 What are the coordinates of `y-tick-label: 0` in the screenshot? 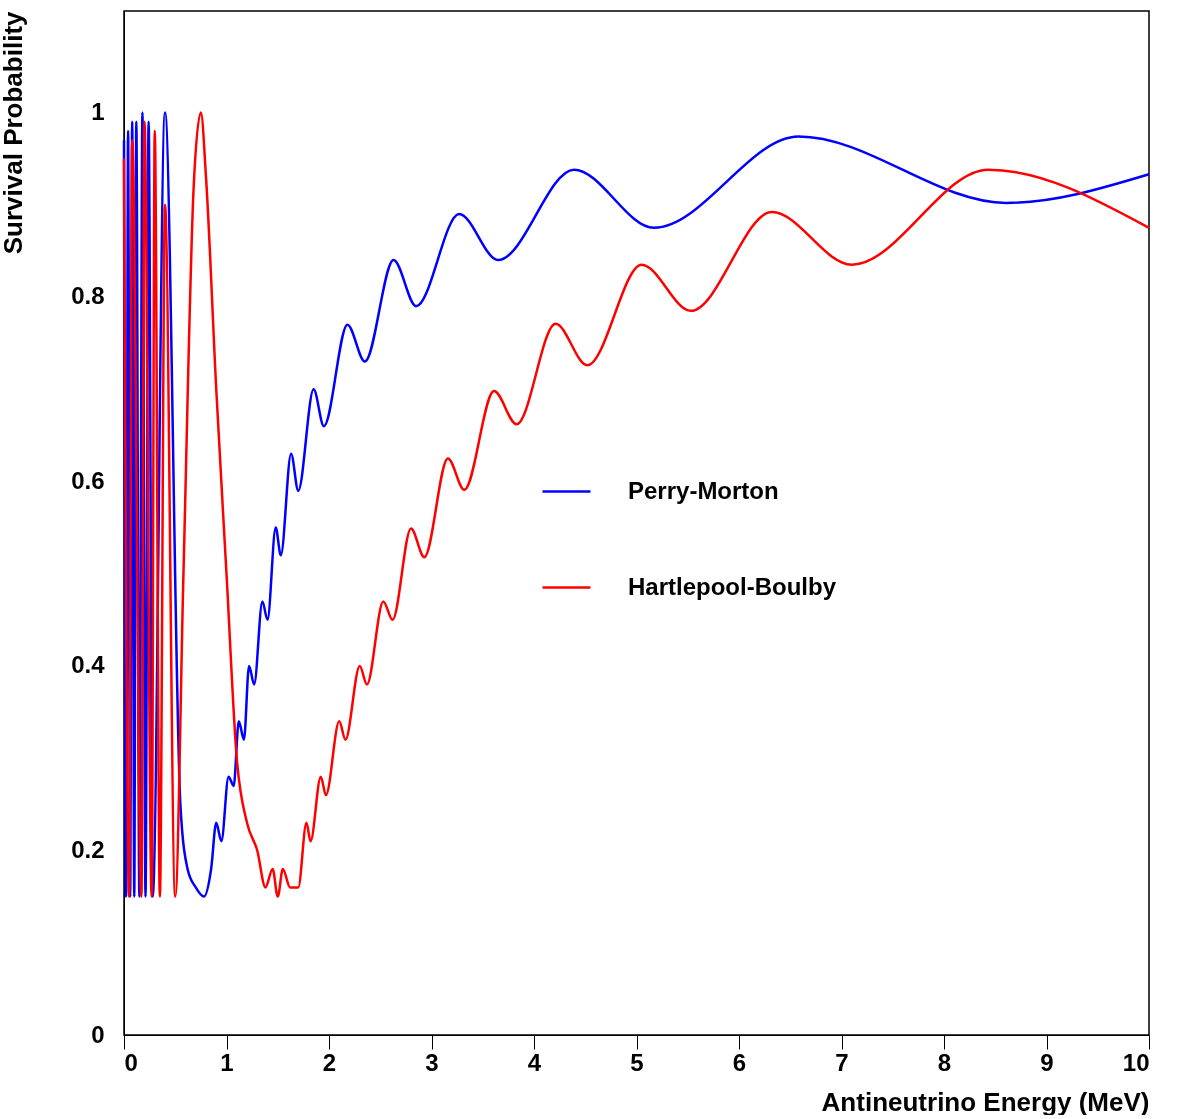 It's located at (98, 1034).